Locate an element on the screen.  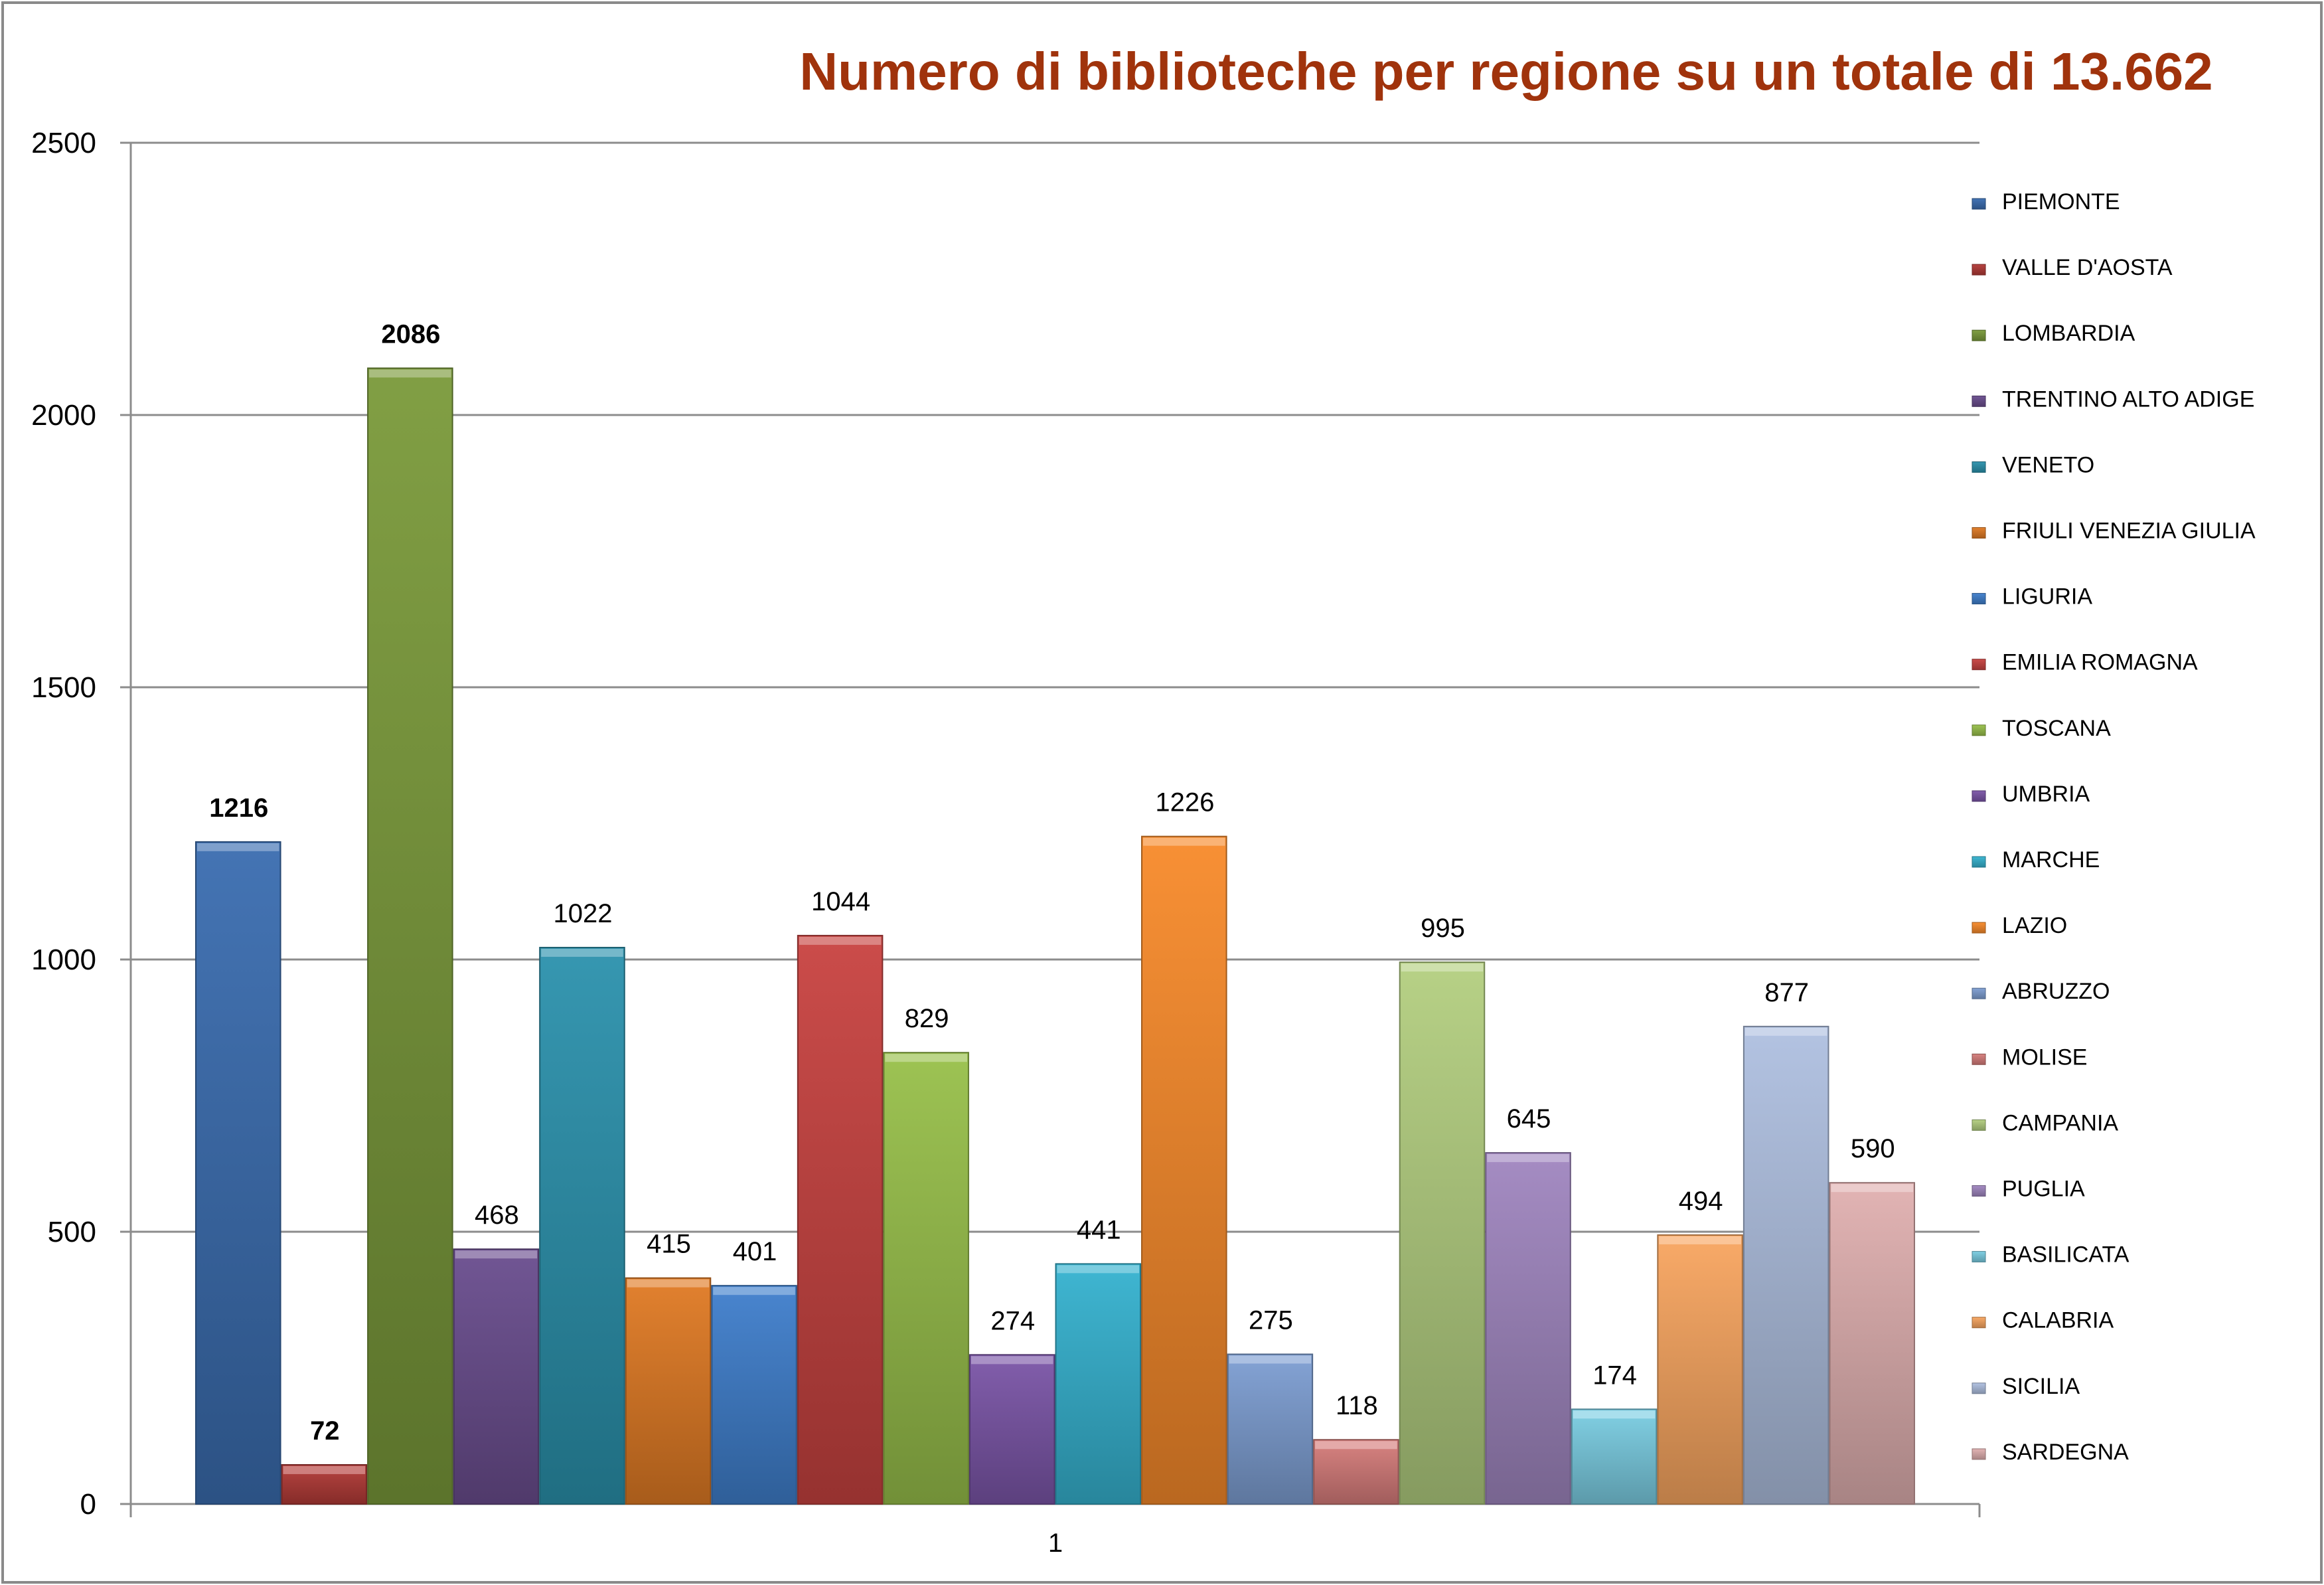
bar-group: 441 is located at coordinates (1098, 1360).